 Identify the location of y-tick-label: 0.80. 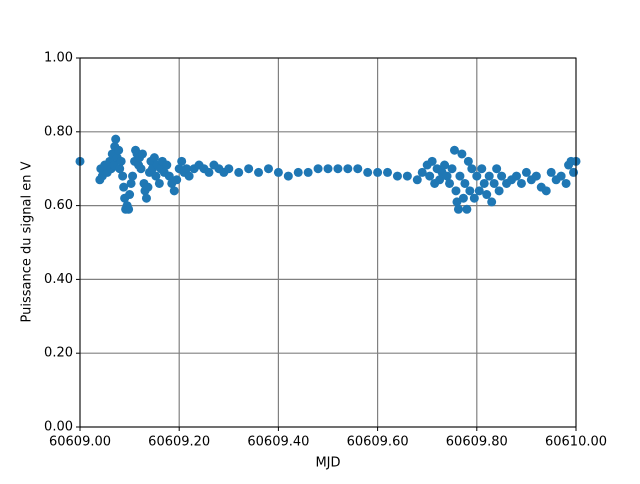
(58, 131).